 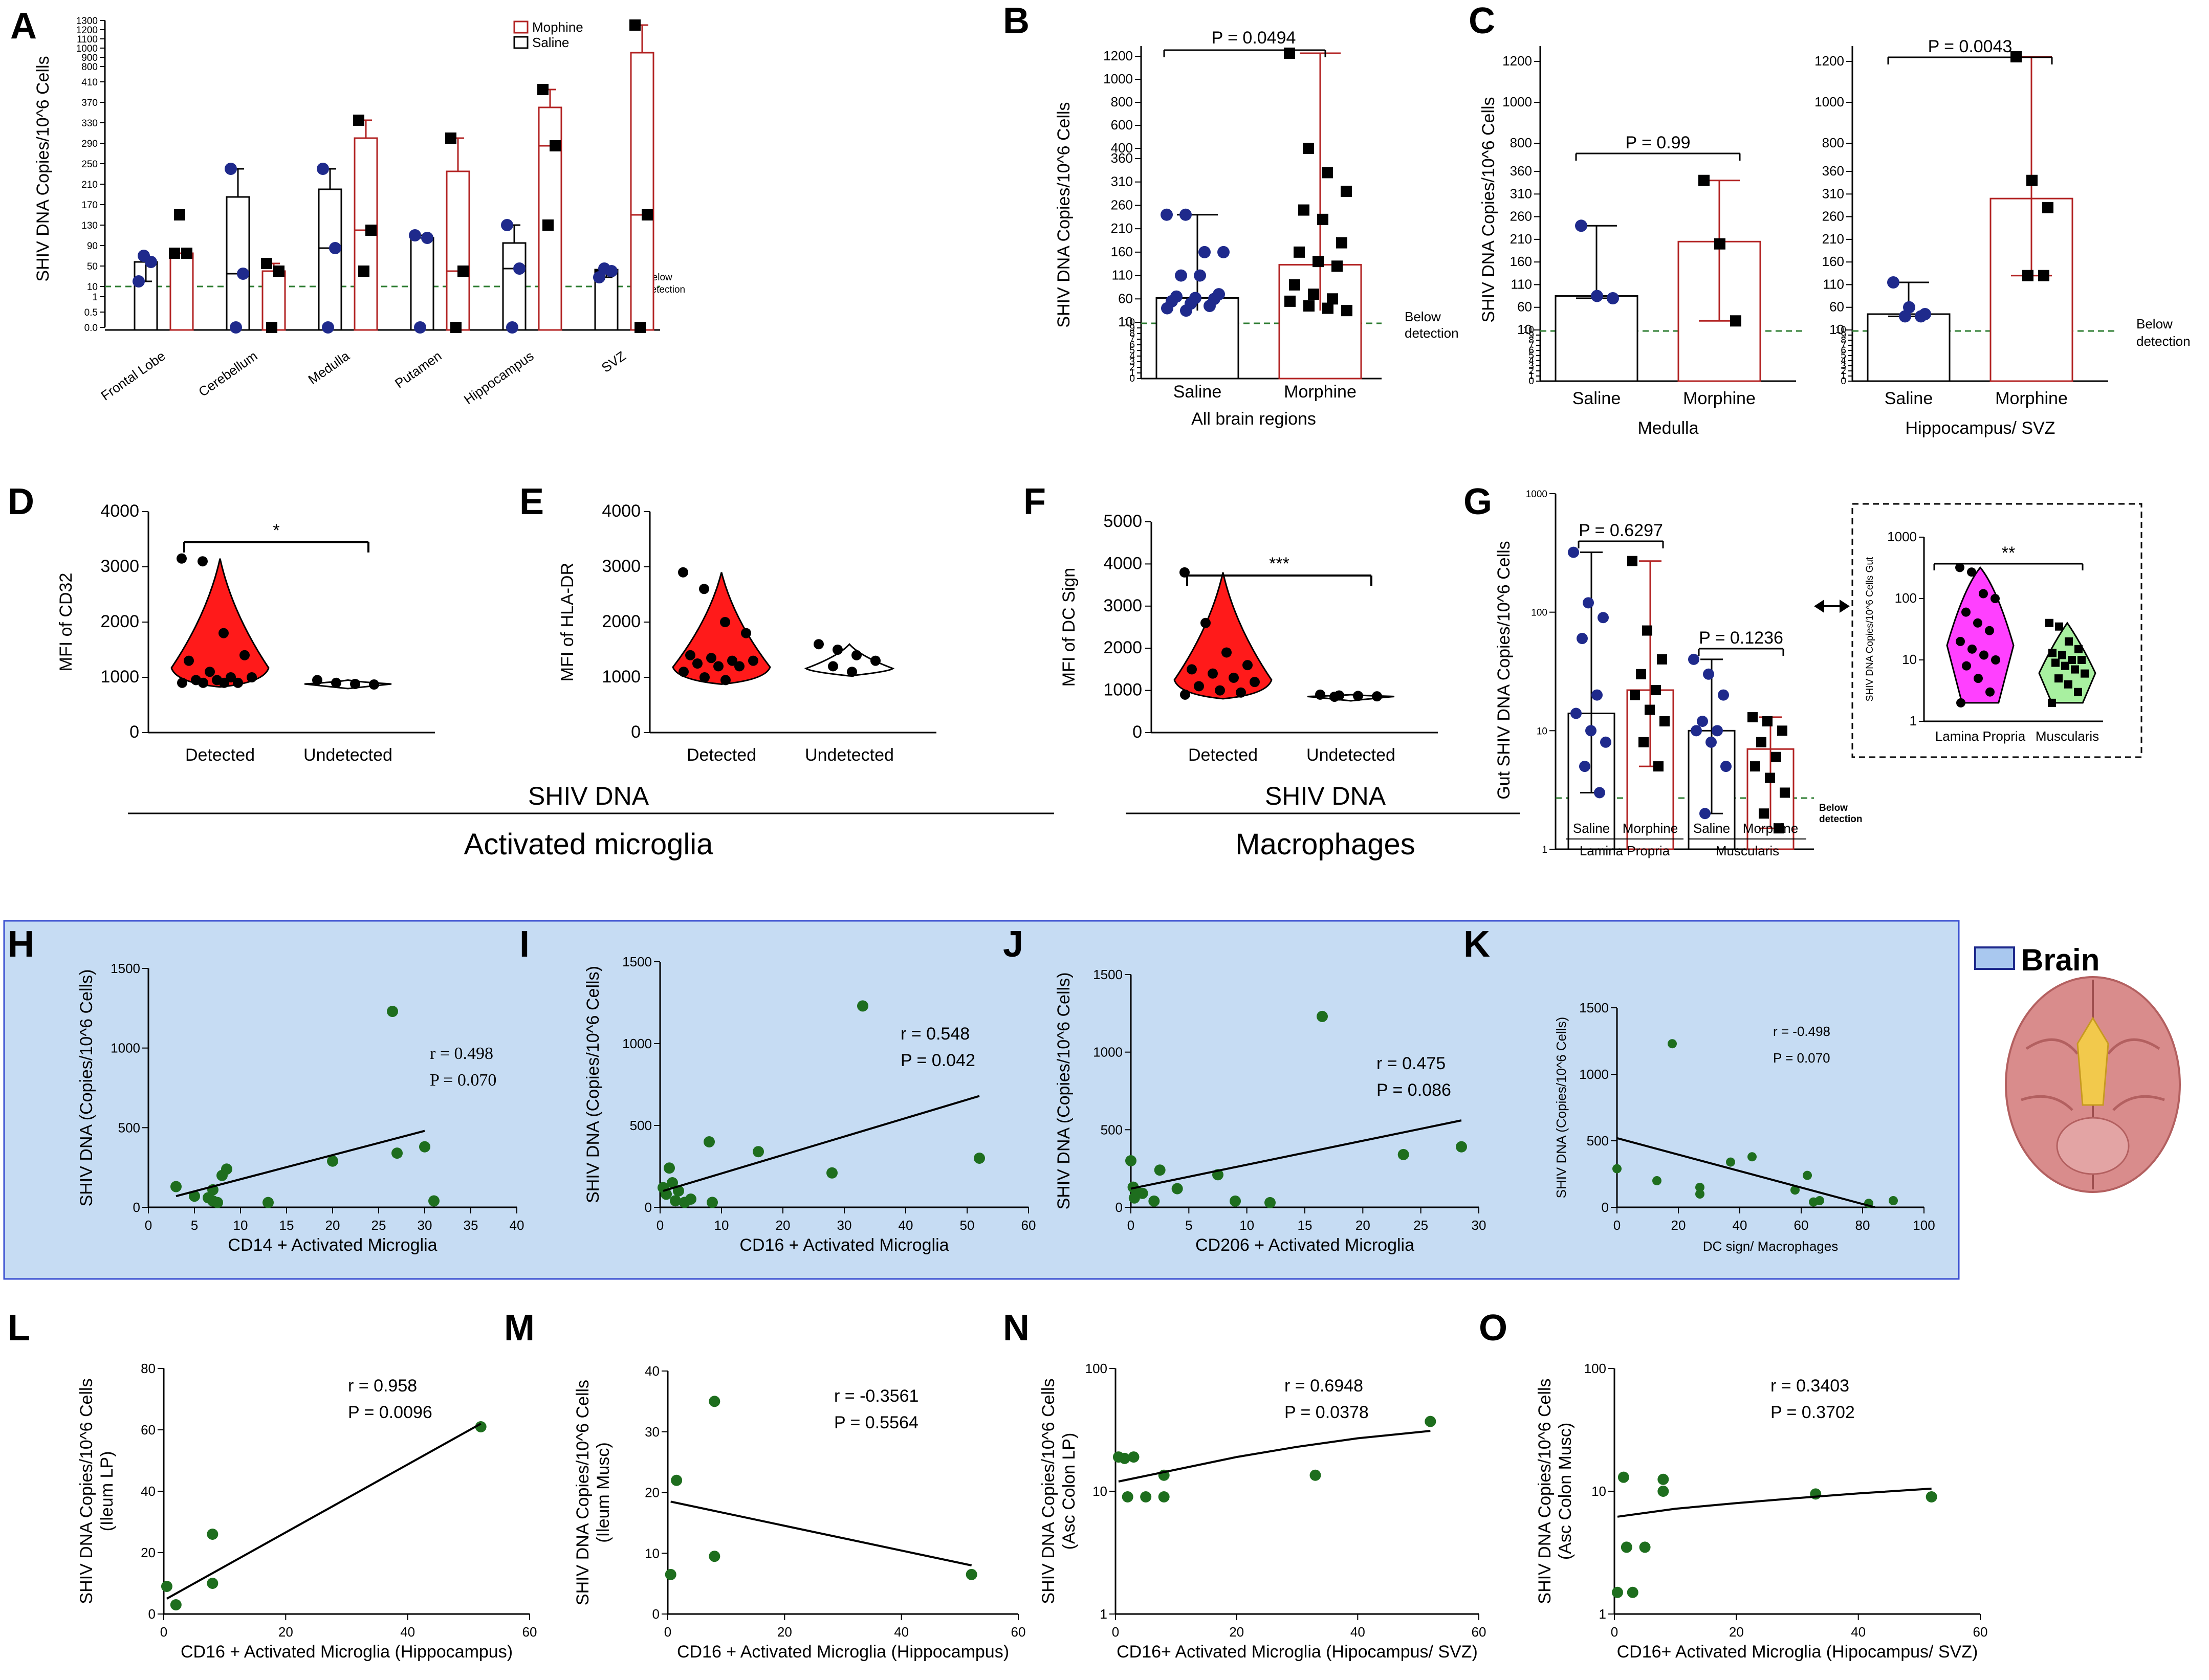 What do you see at coordinates (471, 1225) in the screenshot?
I see `panel-h-xtick-label: 35` at bounding box center [471, 1225].